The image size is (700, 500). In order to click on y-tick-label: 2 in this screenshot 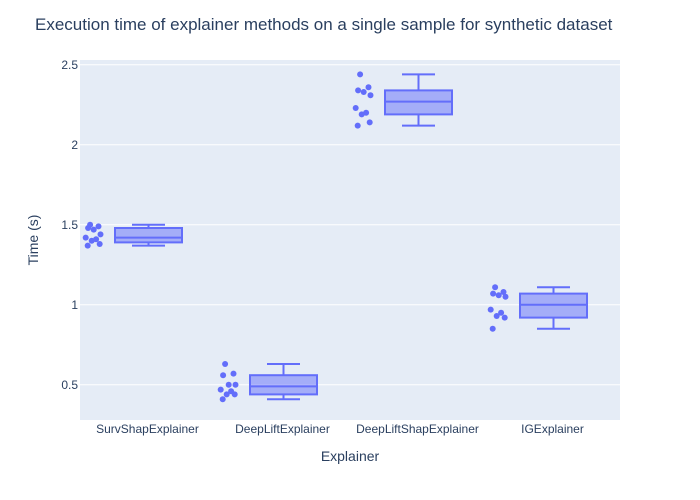, I will do `click(74, 145)`.